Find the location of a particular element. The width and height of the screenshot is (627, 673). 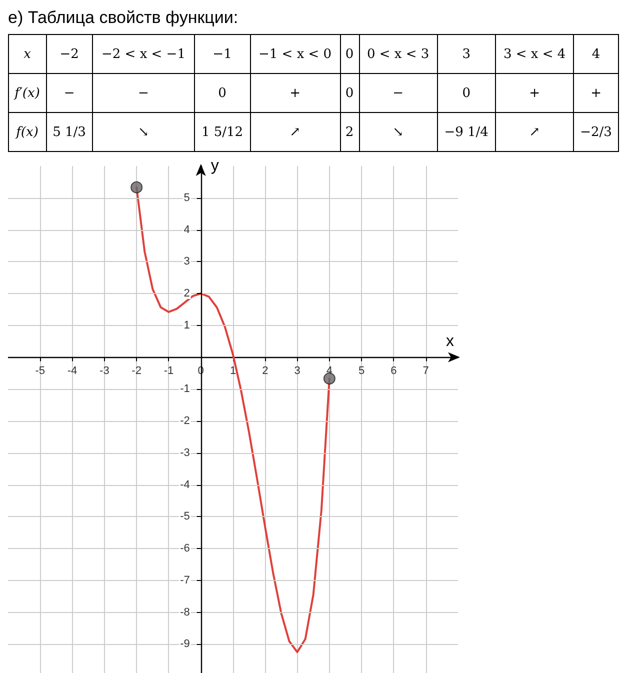

text: 3 is located at coordinates (466, 54).